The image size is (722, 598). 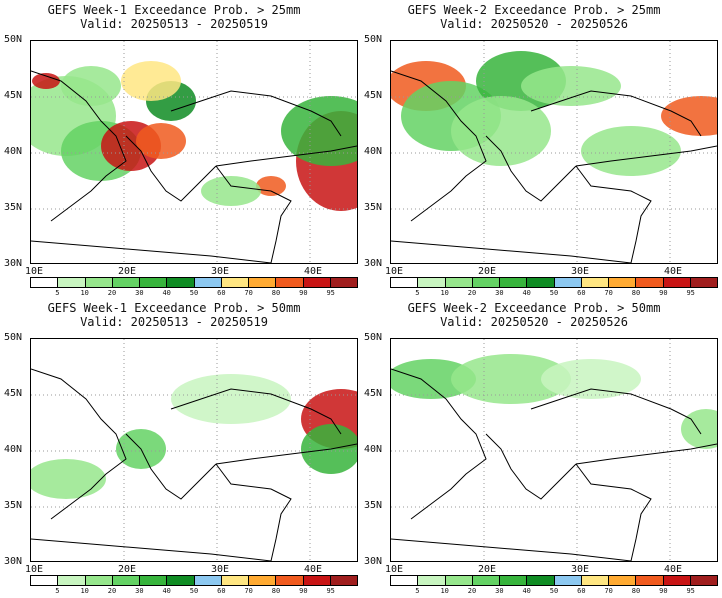 What do you see at coordinates (534, 24) in the screenshot?
I see `panel-valid-dates: Valid: 20250520 - 20250526` at bounding box center [534, 24].